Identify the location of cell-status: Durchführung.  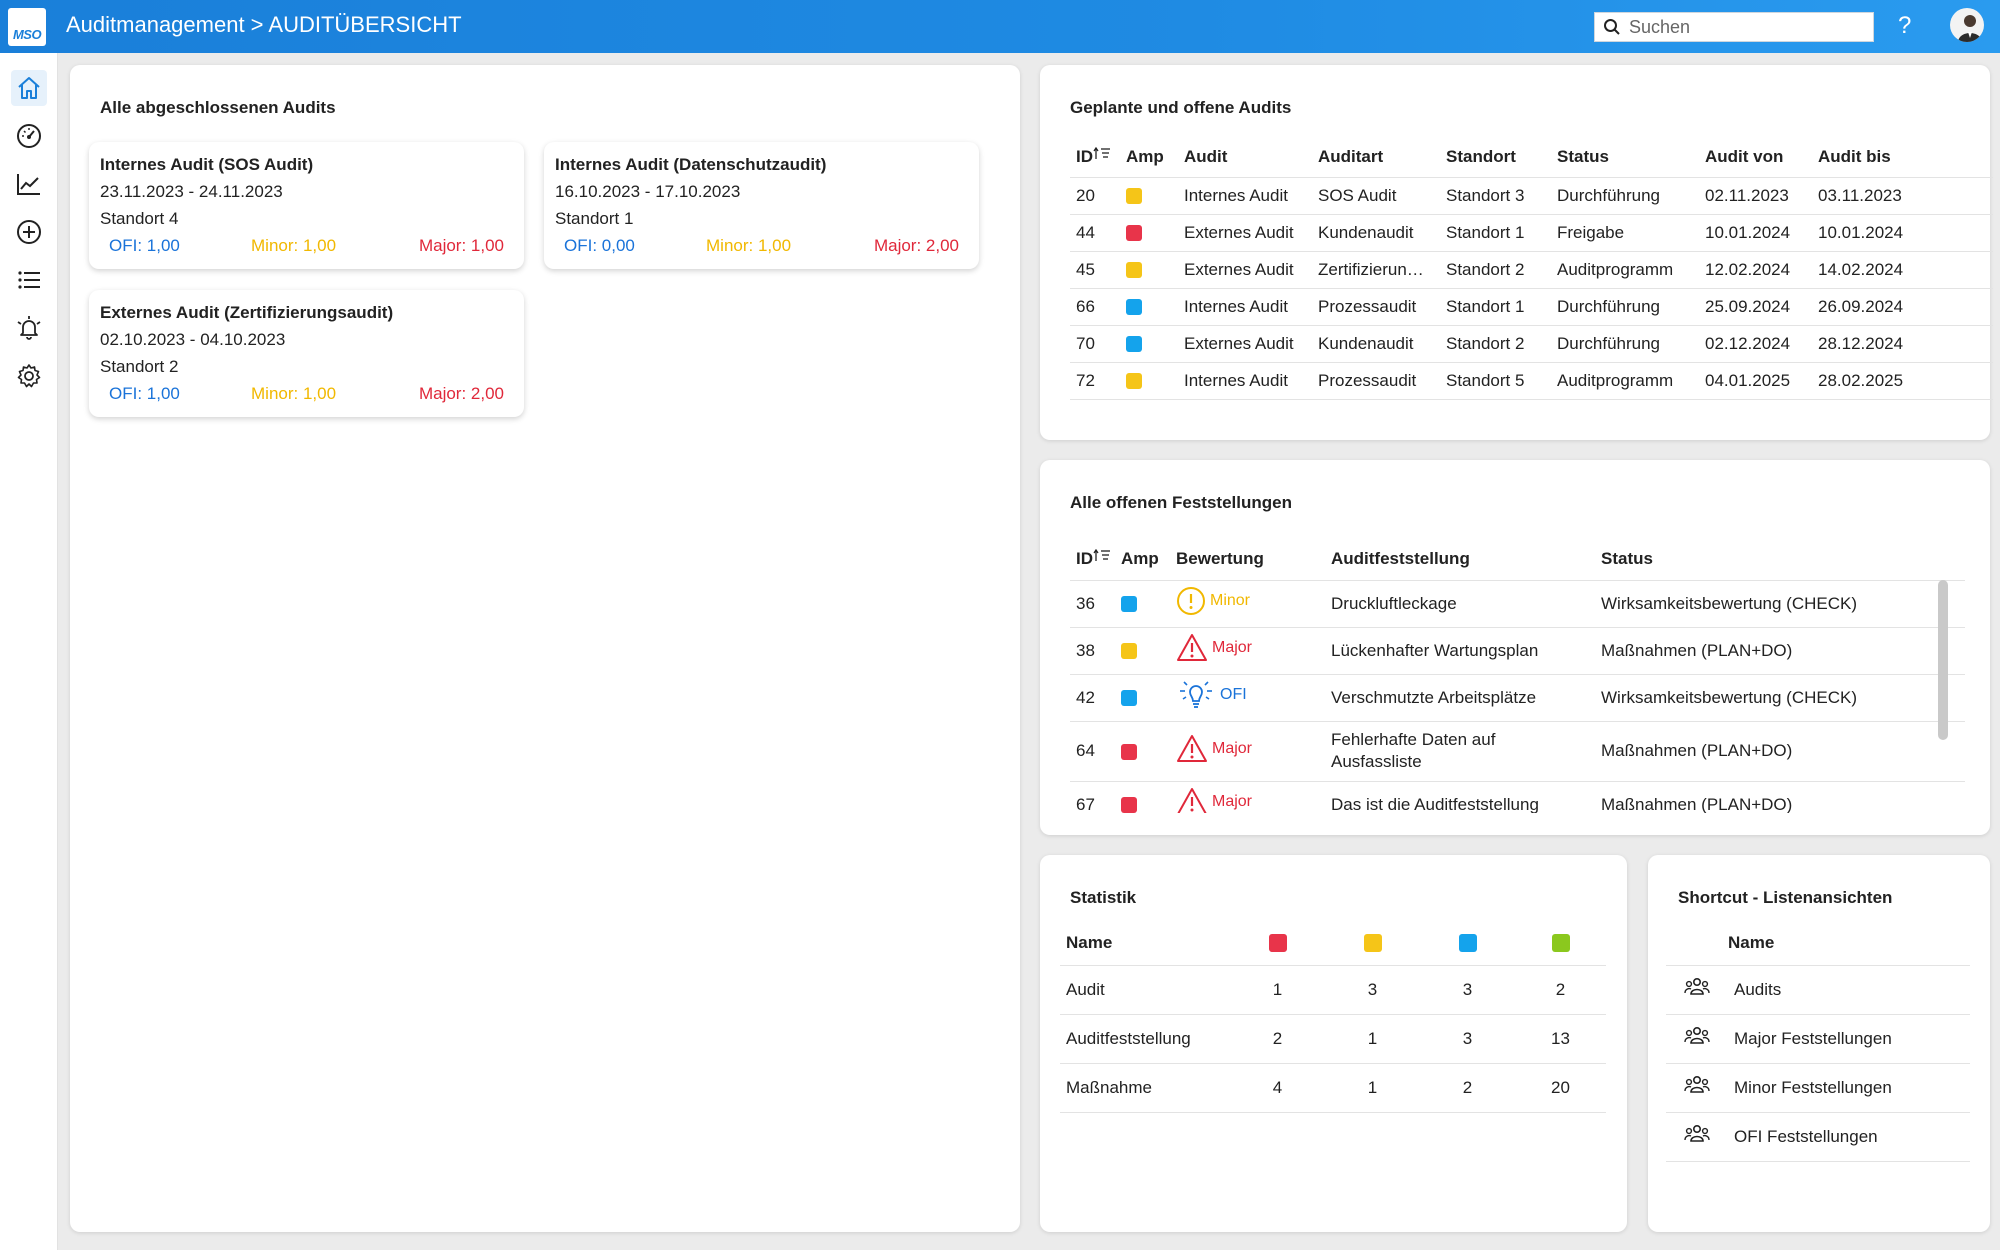
(1625, 343).